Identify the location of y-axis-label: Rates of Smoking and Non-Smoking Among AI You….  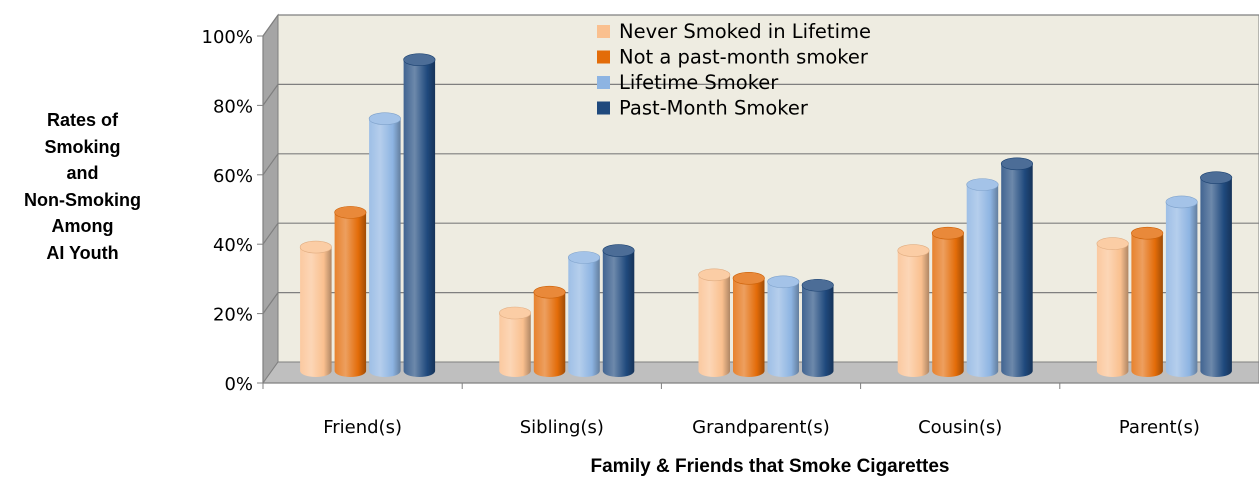
(82, 186).